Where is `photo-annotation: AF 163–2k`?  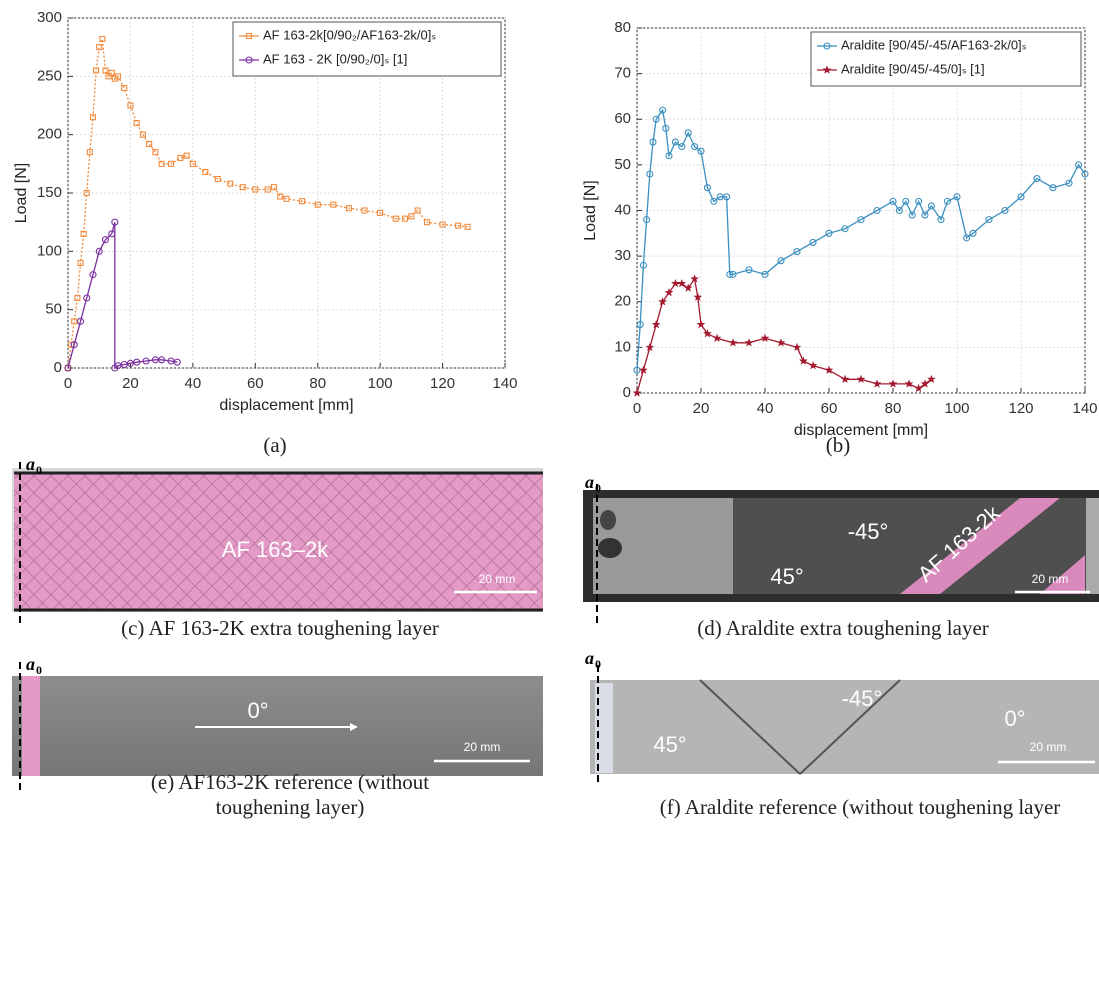 photo-annotation: AF 163–2k is located at coordinates (275, 549).